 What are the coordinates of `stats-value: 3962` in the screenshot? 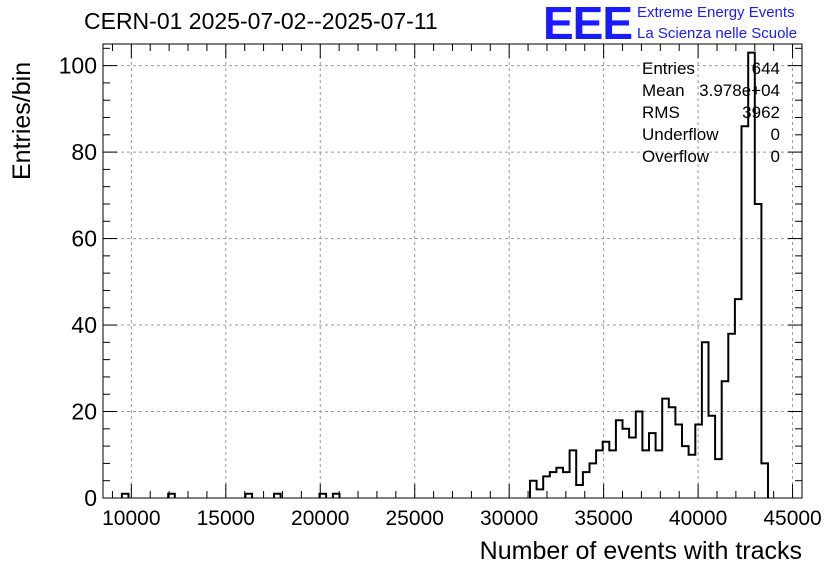 It's located at (761, 112).